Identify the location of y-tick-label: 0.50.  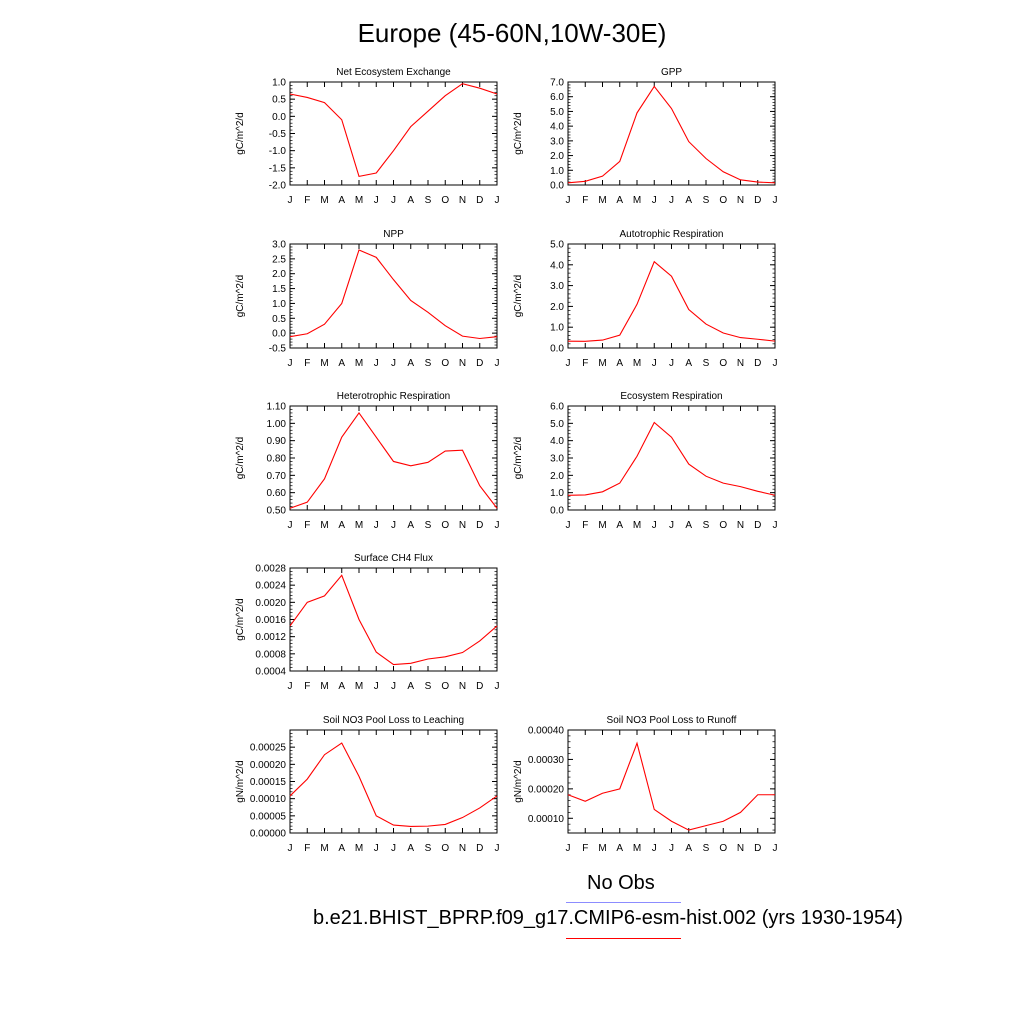
(277, 511).